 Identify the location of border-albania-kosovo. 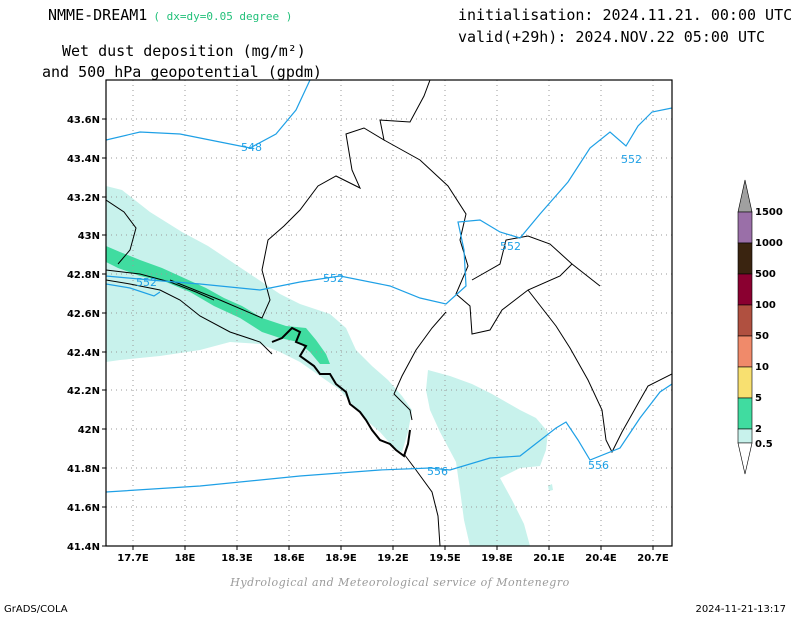
(599, 371).